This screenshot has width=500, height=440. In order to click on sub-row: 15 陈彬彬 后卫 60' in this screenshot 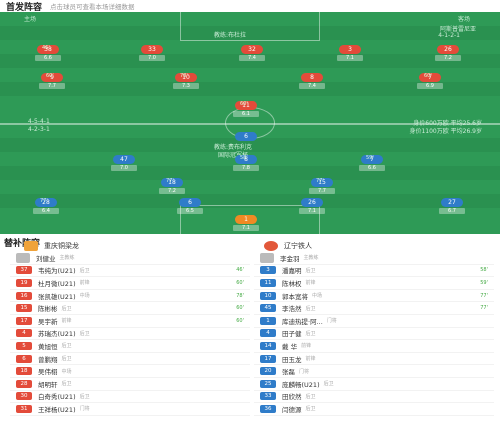, I will do `click(130, 308)`.